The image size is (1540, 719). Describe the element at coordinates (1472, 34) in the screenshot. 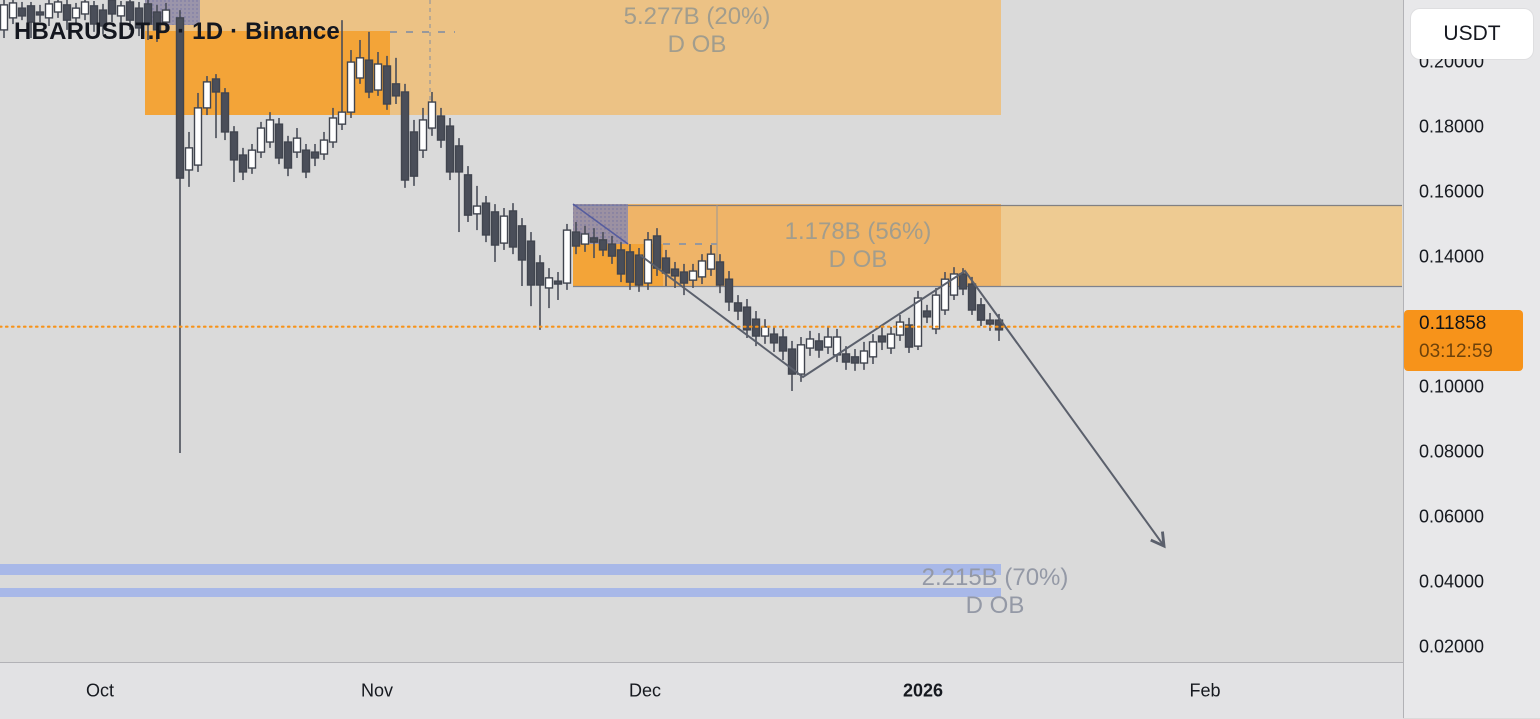

I see `currency-toggle-button: USDT` at that location.